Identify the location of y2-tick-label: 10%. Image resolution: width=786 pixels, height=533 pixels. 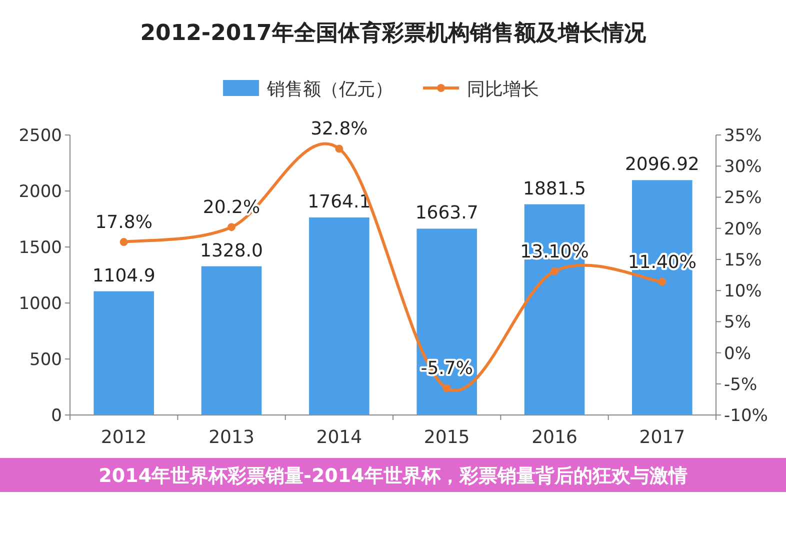
(743, 292).